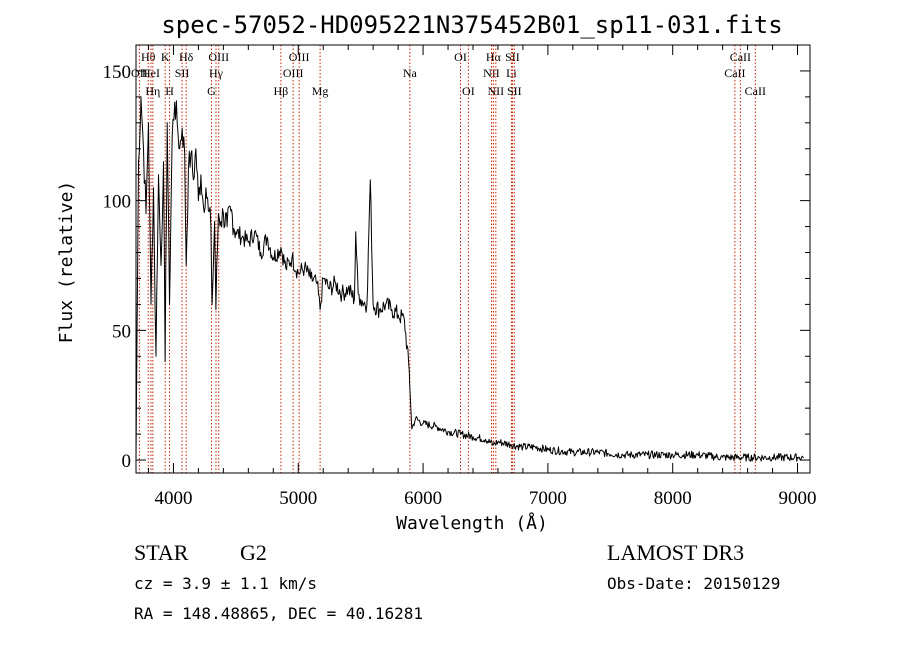 This screenshot has width=900, height=649. I want to click on marker-label-12: OIII, so click(293, 73).